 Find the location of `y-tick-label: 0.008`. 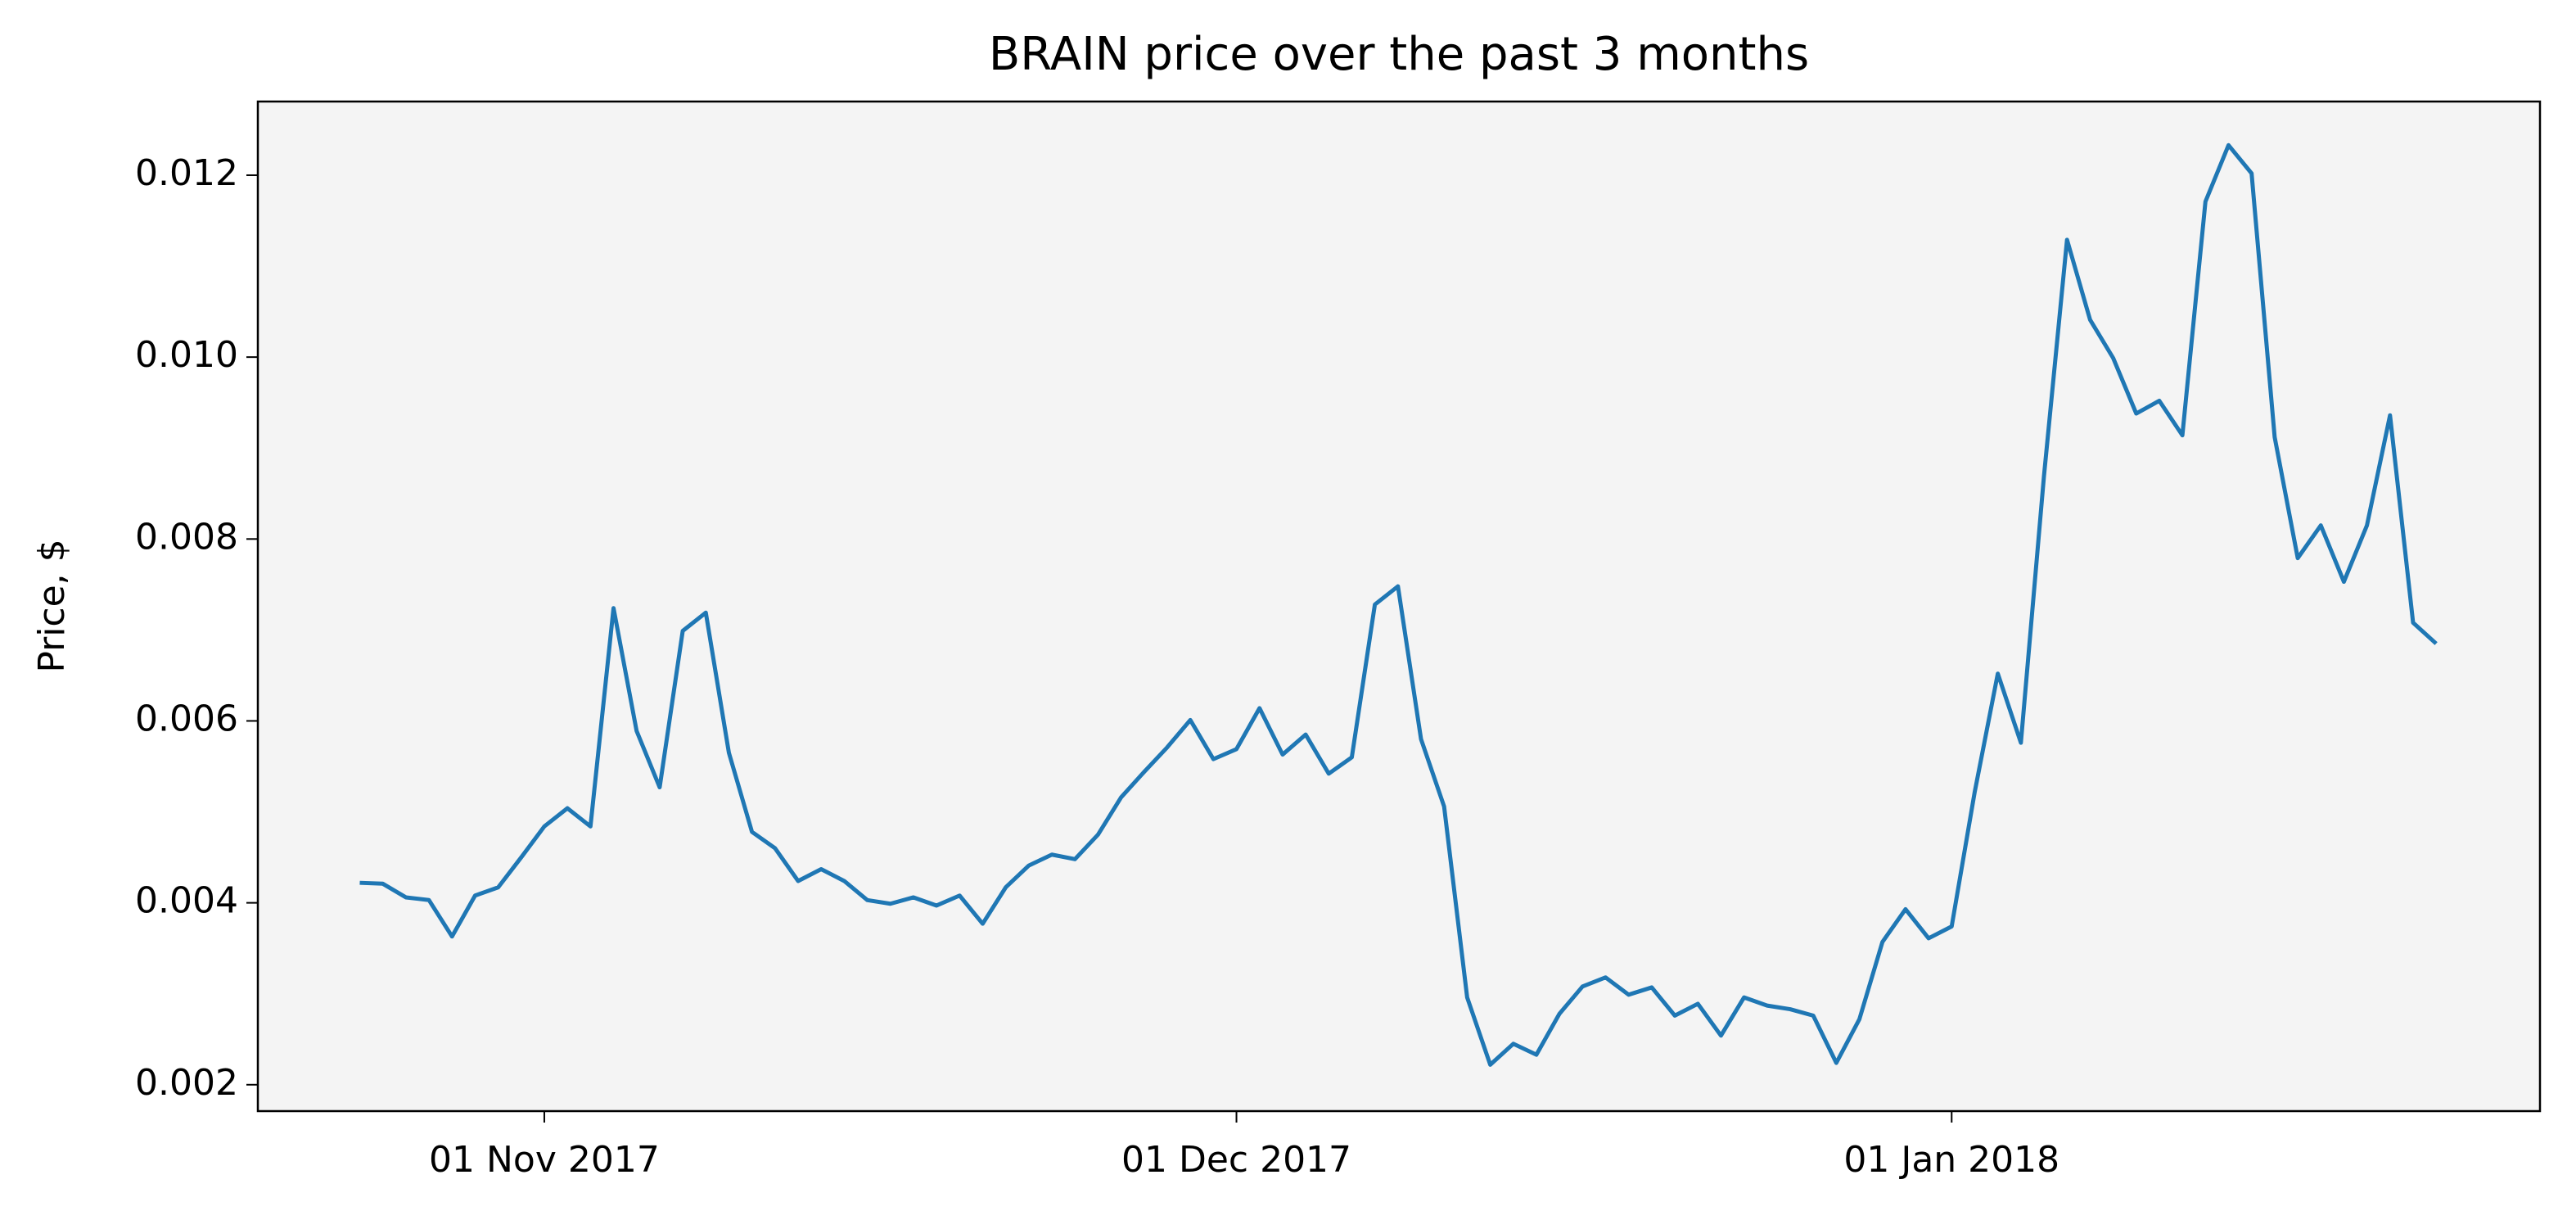

y-tick-label: 0.008 is located at coordinates (186, 537).